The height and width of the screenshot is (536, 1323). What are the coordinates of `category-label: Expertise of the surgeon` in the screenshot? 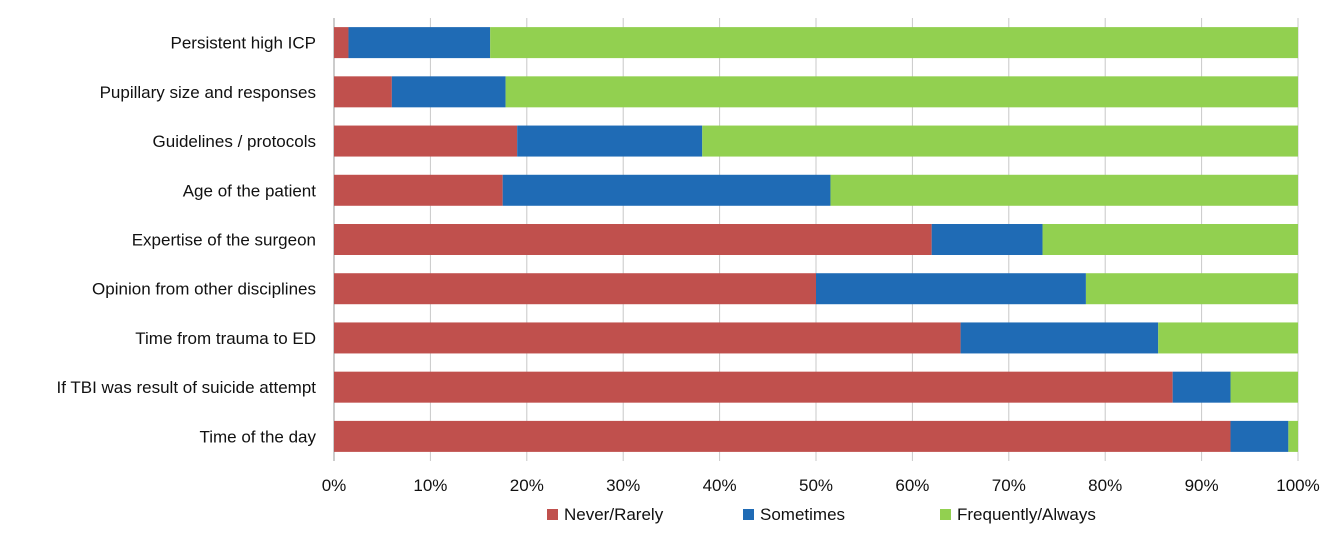 It's located at (224, 240).